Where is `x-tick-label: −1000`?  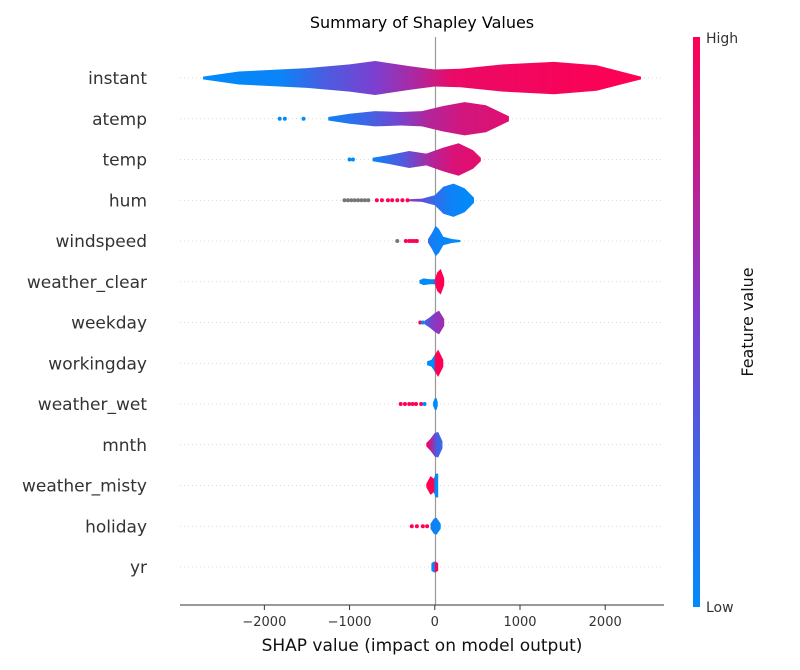 x-tick-label: −1000 is located at coordinates (350, 622).